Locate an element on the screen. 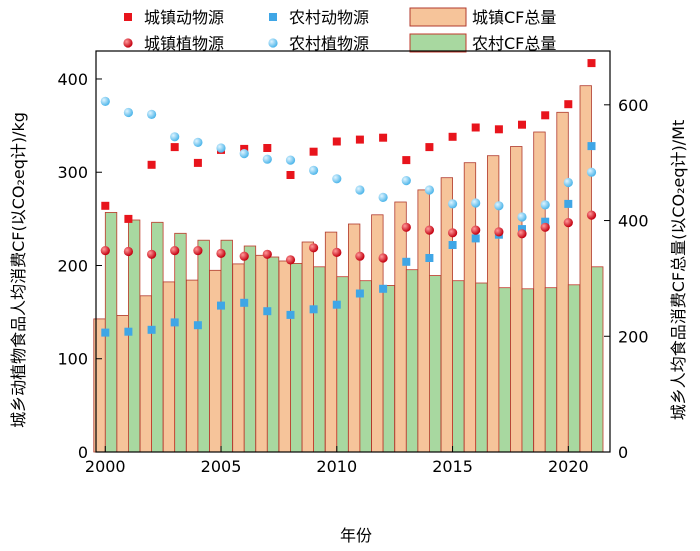 The height and width of the screenshot is (551, 700). legend-label-城镇动物源: 城镇动物源 is located at coordinates (184, 17).